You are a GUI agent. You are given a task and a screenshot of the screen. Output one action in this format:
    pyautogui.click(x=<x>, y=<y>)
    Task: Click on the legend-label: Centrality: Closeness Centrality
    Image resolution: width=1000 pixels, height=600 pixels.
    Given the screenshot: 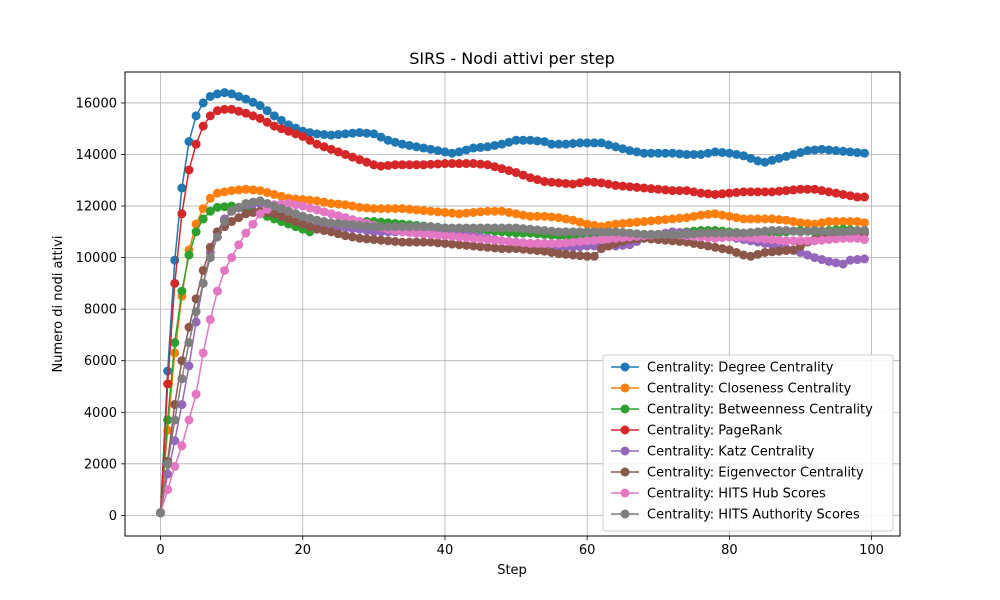 What is the action you would take?
    pyautogui.click(x=749, y=389)
    